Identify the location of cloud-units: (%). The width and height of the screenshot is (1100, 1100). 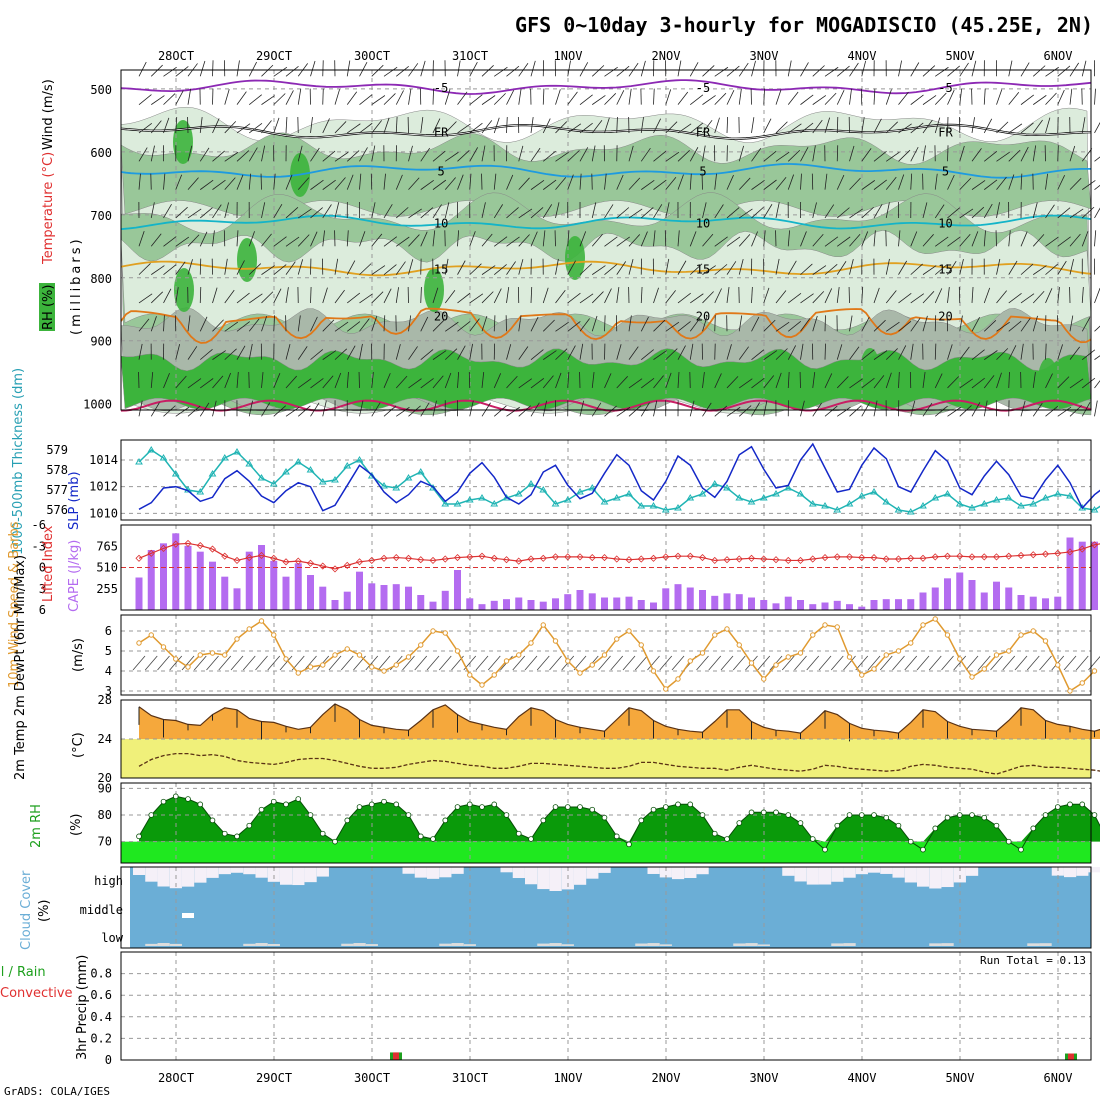
(44, 911).